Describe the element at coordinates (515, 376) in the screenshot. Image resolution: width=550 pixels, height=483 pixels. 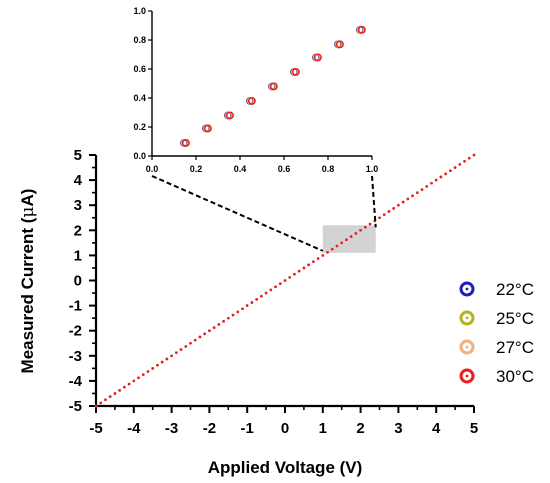
I see `legend-label: 30°C` at that location.